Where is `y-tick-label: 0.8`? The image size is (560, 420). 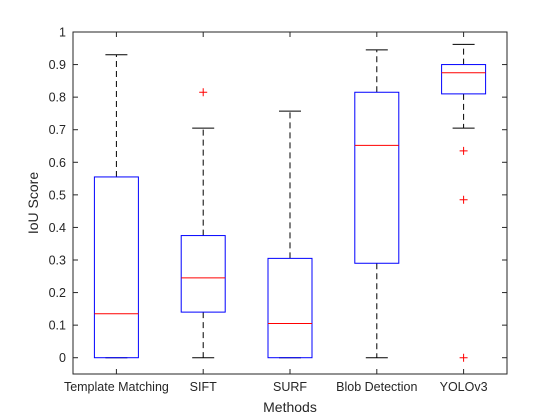 y-tick-label: 0.8 is located at coordinates (57, 98).